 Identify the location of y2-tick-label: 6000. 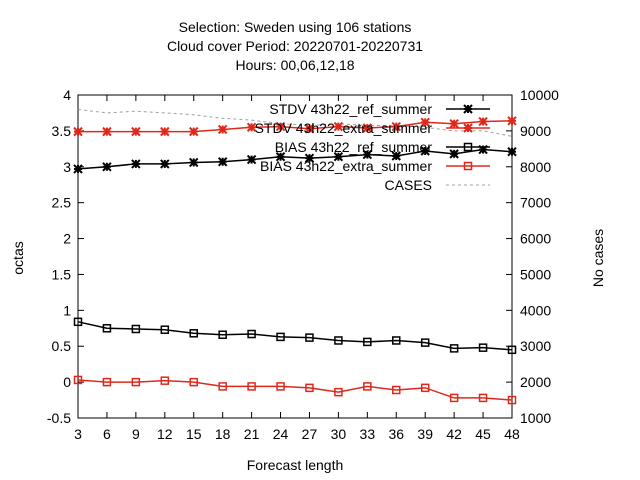
(535, 239).